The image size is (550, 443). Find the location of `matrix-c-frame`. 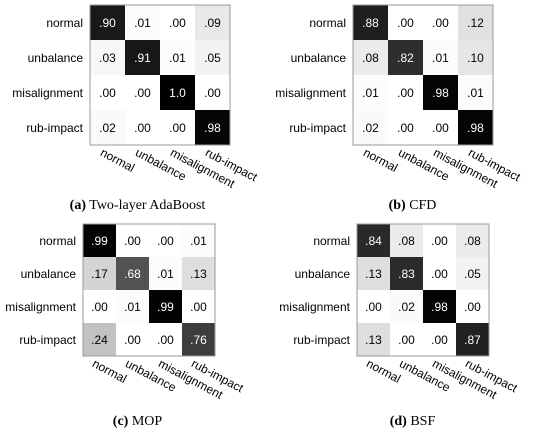

matrix-c-frame is located at coordinates (149, 290).